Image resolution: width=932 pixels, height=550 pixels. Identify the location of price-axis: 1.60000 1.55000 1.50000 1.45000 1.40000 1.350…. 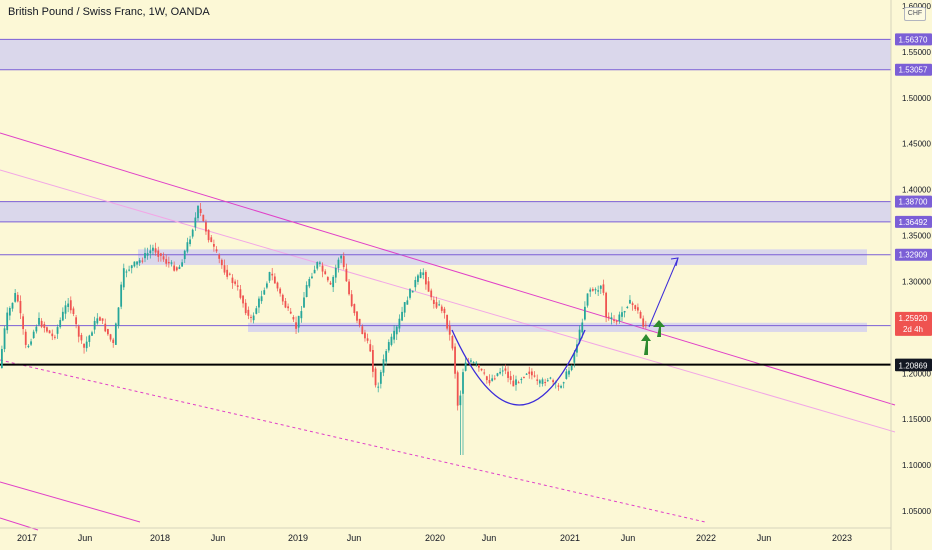
(916, 259).